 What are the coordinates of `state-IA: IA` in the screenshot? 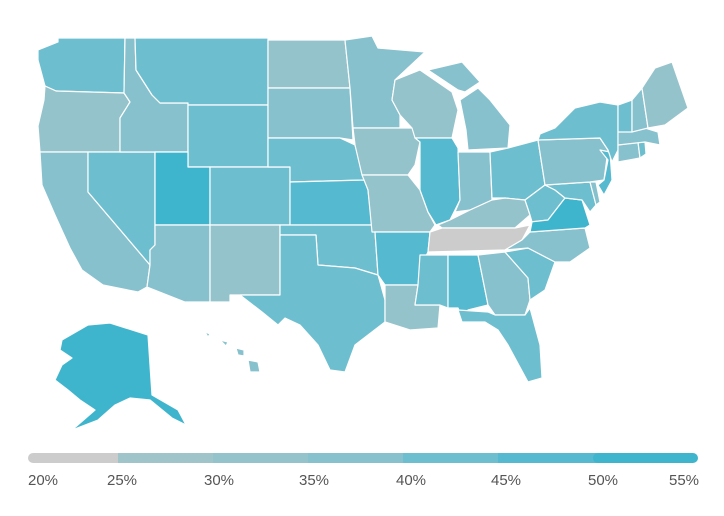 It's located at (386, 151).